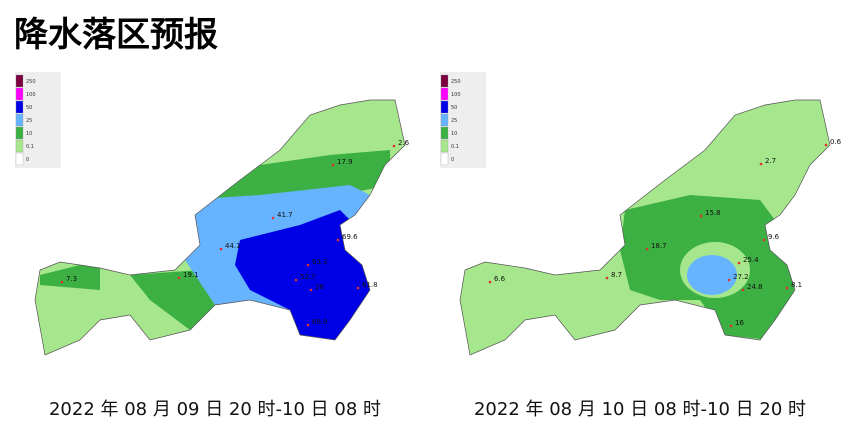  I want to click on station-value: 19.1, so click(191, 275).